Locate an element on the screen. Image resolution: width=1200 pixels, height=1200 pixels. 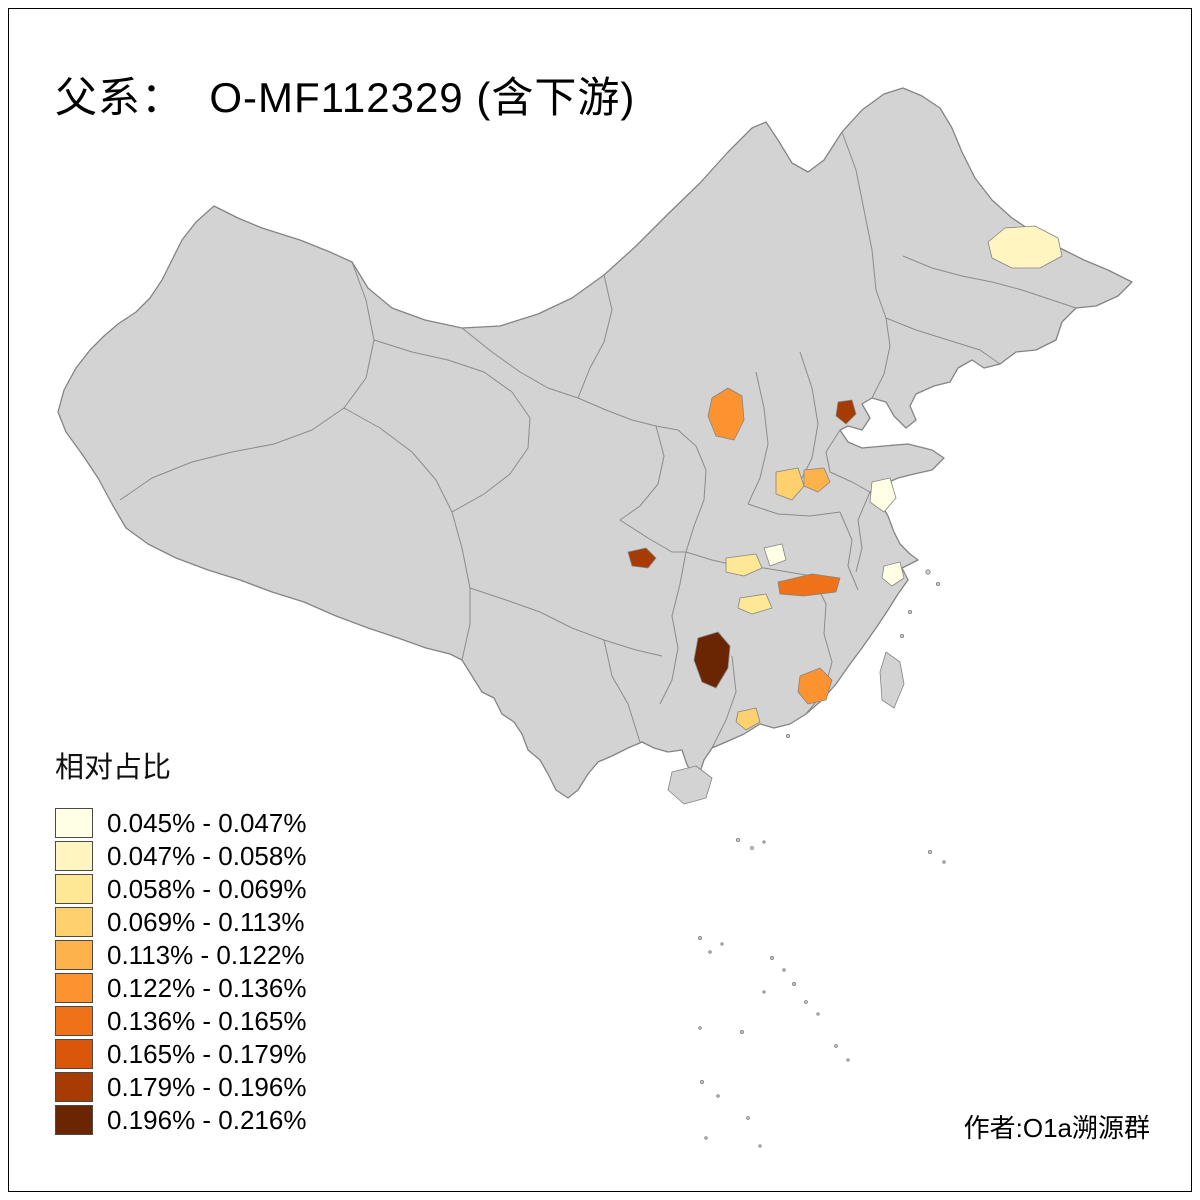
page-title: 父系： O-MF112329 (含下游) is located at coordinates (345, 97).